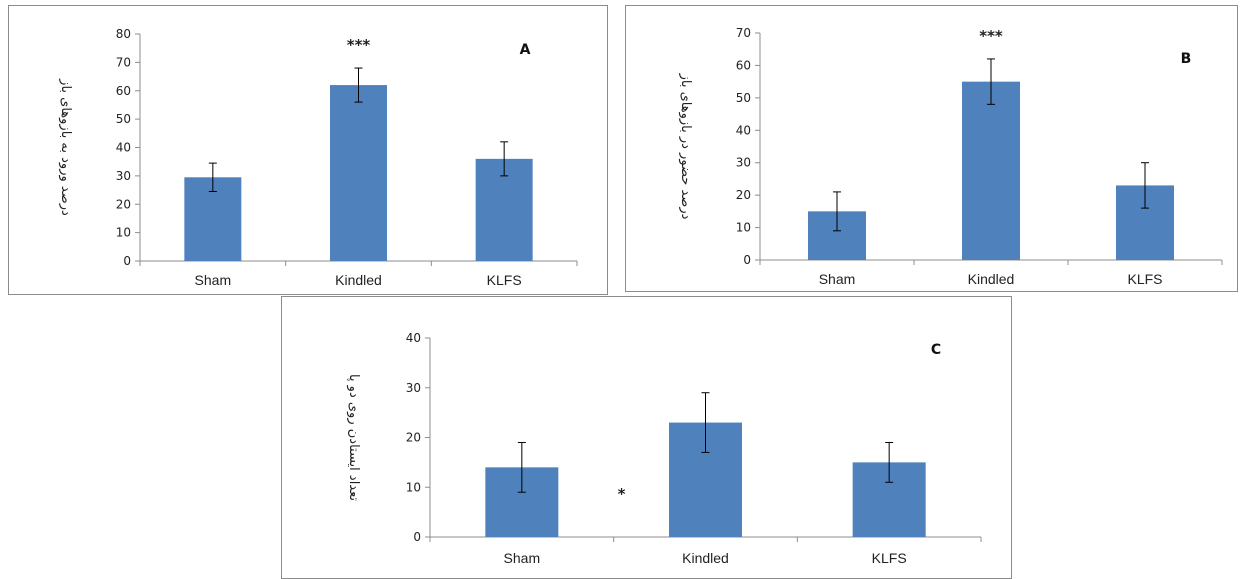 This screenshot has width=1247, height=579. What do you see at coordinates (936, 350) in the screenshot?
I see `panel-label: C` at bounding box center [936, 350].